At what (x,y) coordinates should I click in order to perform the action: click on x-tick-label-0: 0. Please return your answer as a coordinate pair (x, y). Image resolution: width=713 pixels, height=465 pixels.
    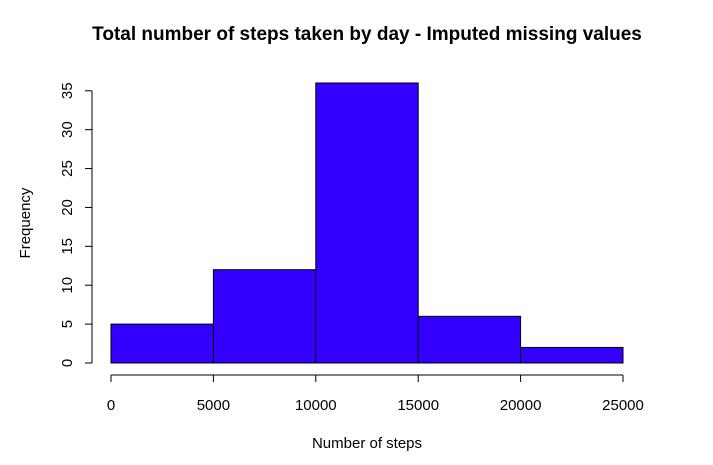
    Looking at the image, I should click on (111, 405).